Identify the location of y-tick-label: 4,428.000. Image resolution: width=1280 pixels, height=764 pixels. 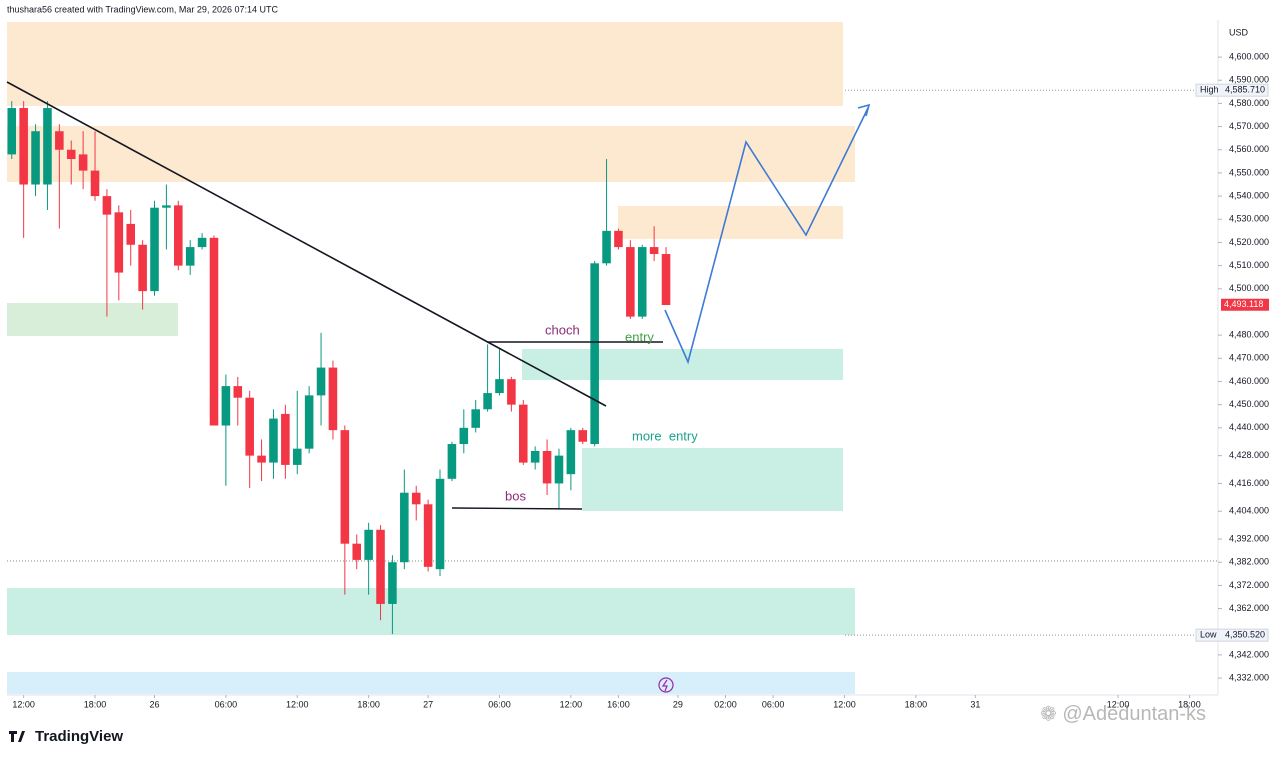
(1249, 455).